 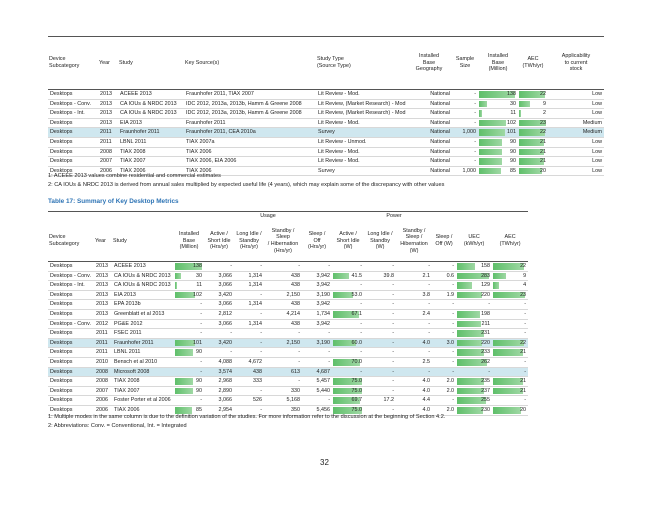 I want to click on table-cell: 20, so click(x=533, y=171).